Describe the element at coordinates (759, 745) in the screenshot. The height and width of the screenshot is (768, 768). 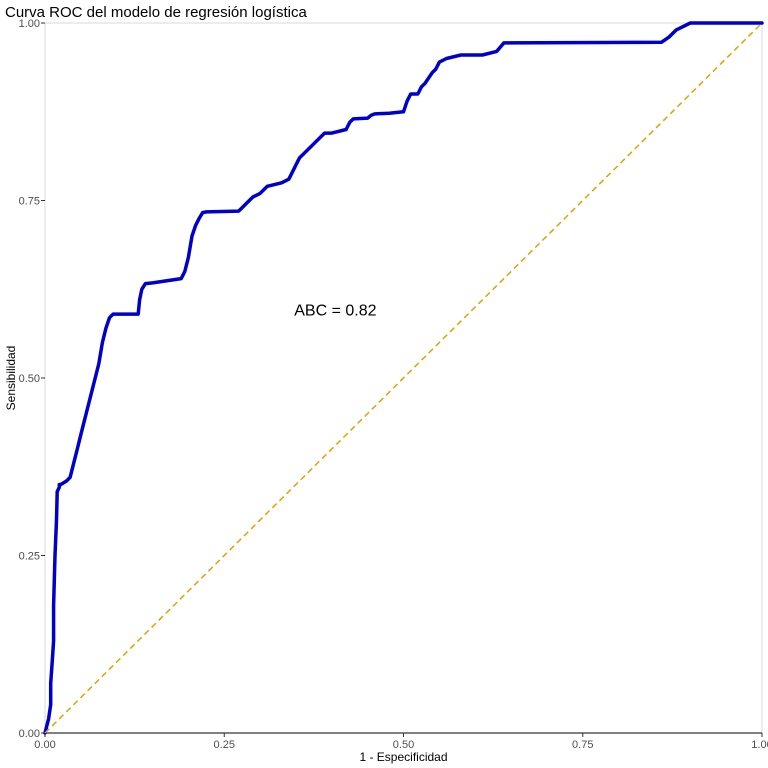
I see `x-tick-label: 1.00` at that location.